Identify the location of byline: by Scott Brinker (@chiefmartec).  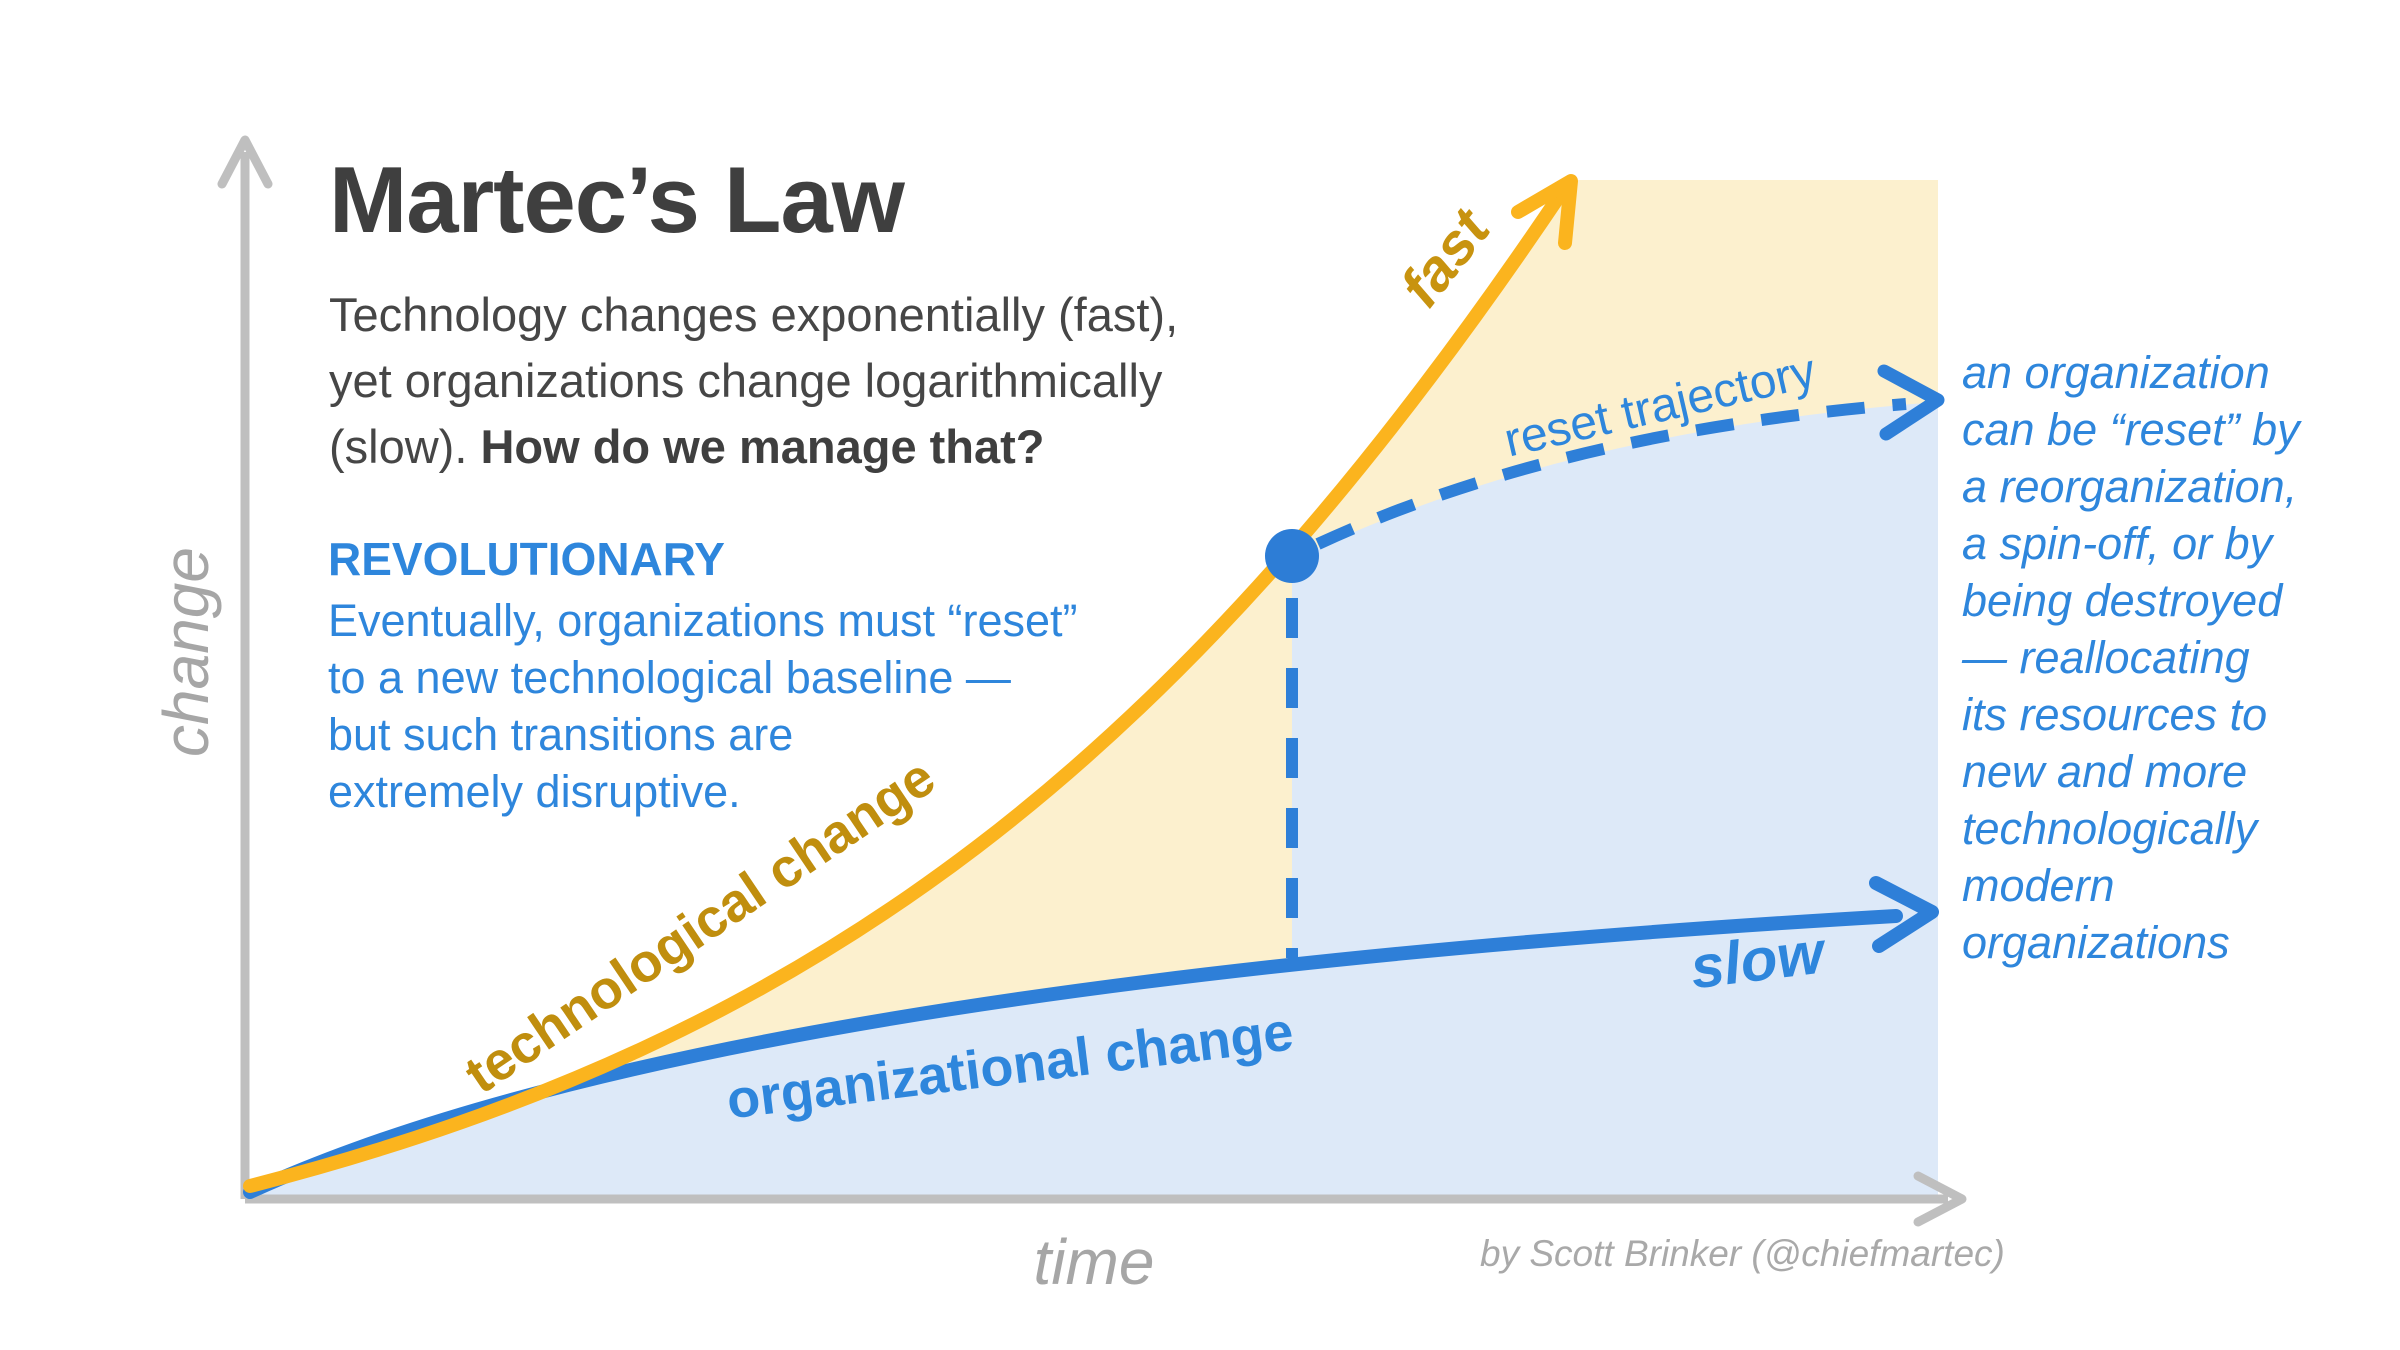
(1742, 1253).